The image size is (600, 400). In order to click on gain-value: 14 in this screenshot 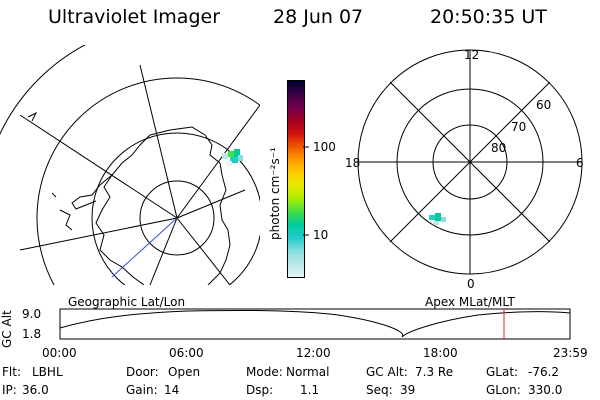, I will do `click(172, 390)`.